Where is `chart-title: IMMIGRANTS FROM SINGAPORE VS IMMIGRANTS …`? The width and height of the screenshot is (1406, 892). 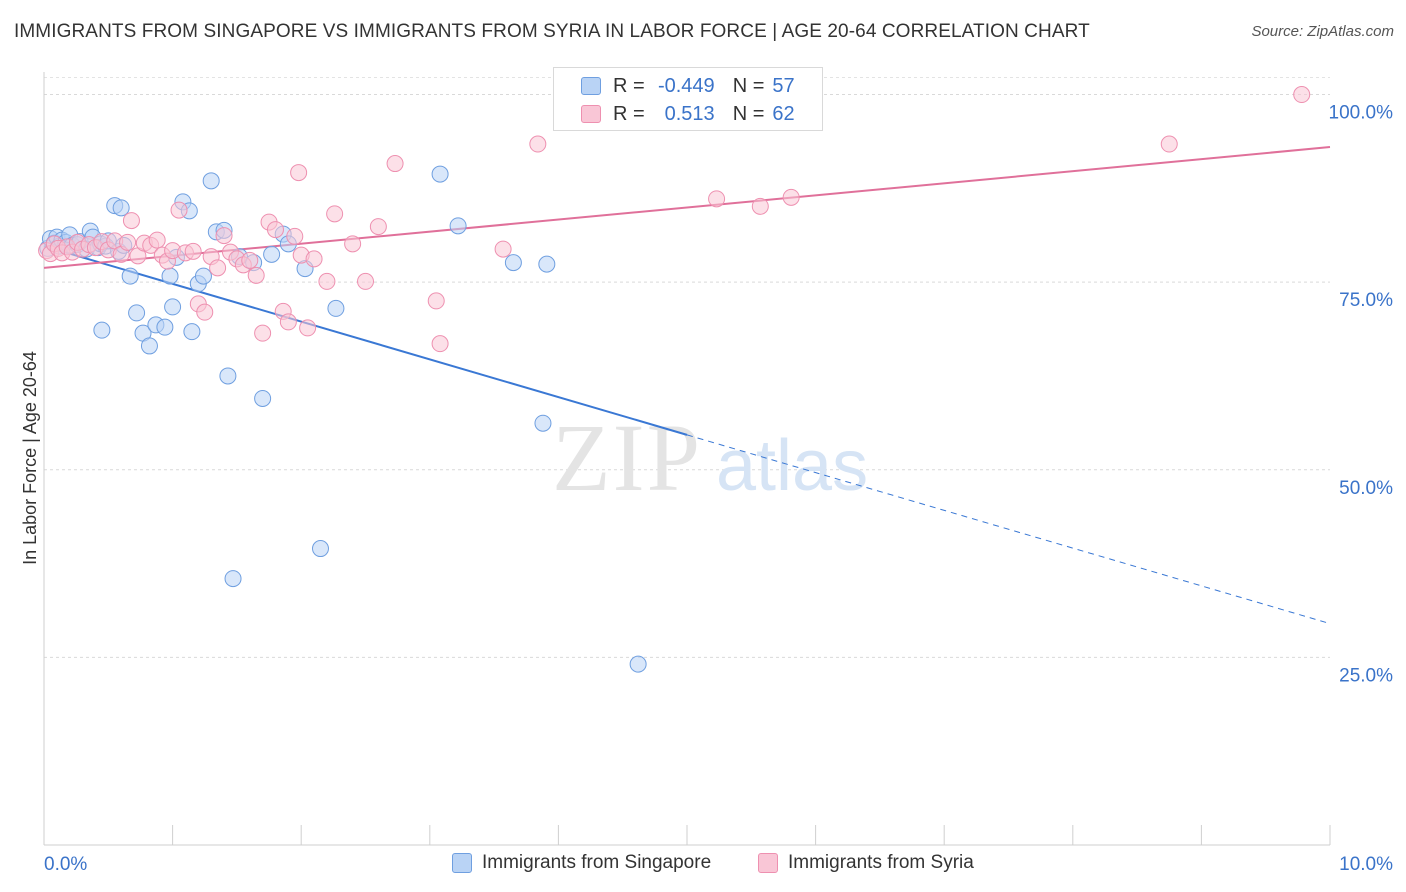 chart-title: IMMIGRANTS FROM SINGAPORE VS IMMIGRANTS … is located at coordinates (552, 31).